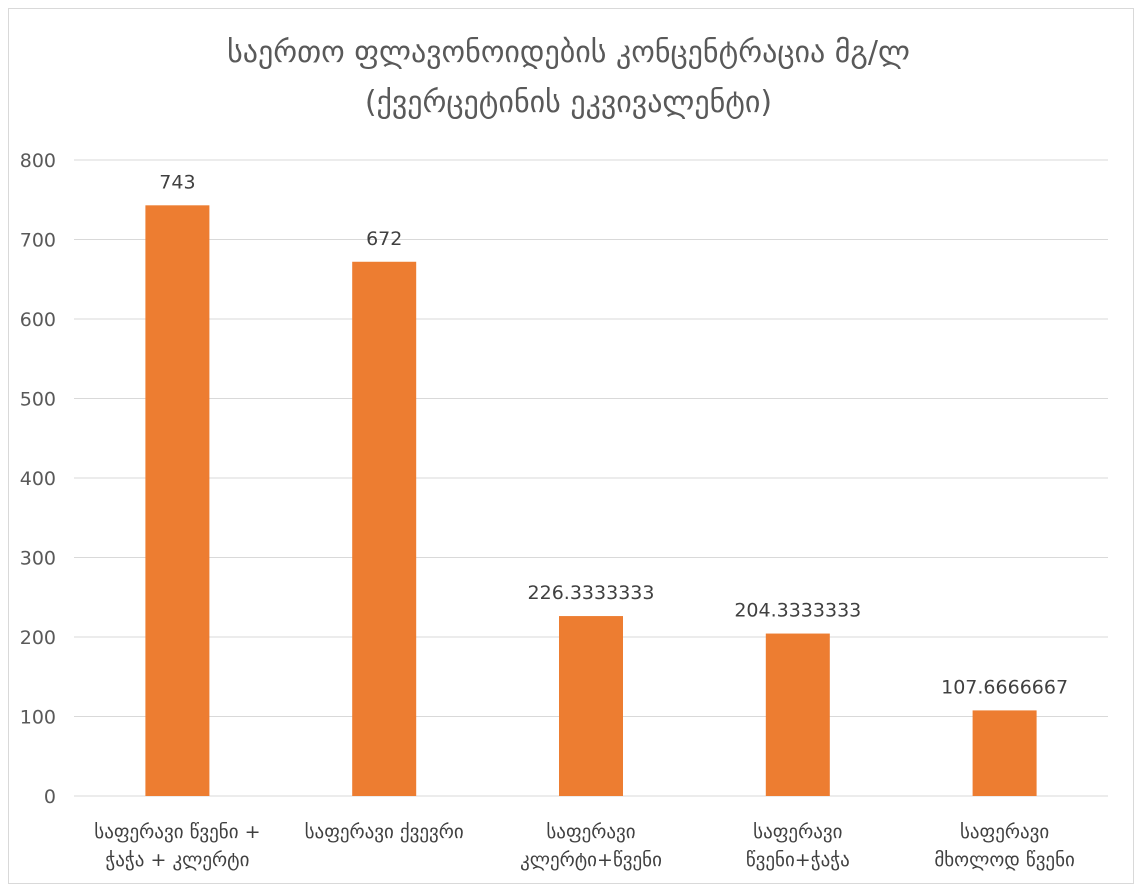  Describe the element at coordinates (384, 239) in the screenshot. I see `data-label: 672` at that location.